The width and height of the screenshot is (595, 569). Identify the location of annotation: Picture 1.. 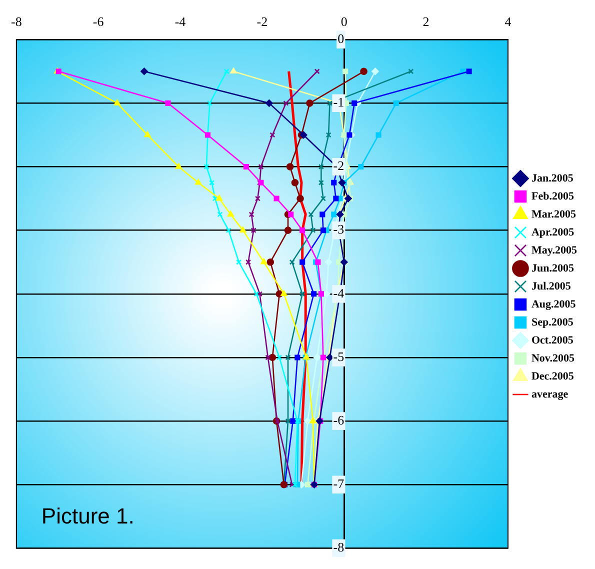
(87, 515).